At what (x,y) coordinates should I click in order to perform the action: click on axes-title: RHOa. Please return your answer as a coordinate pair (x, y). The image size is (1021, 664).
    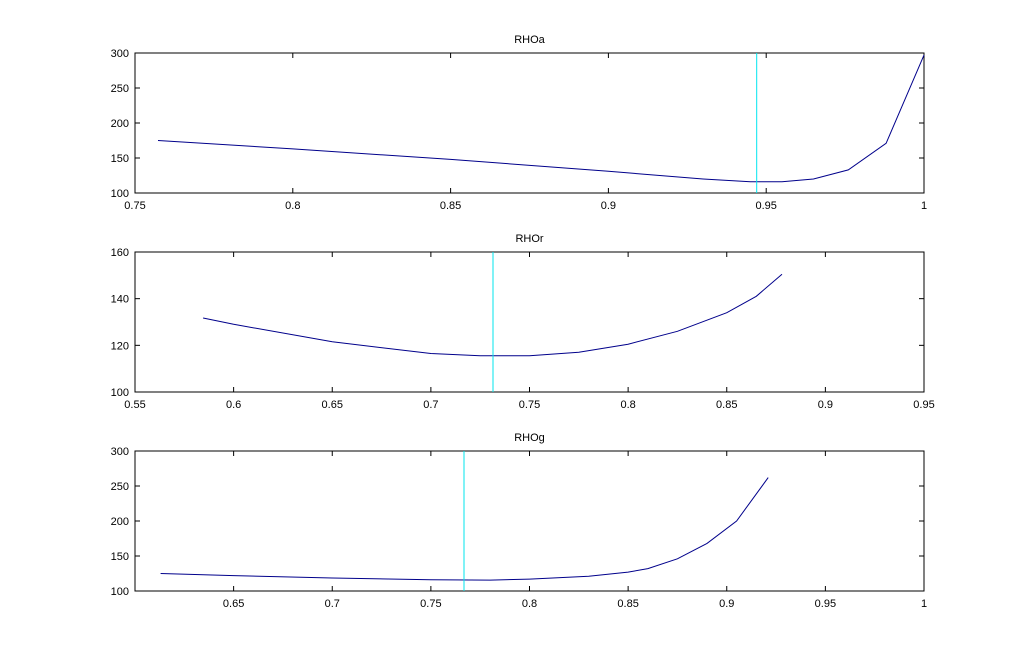
    Looking at the image, I should click on (529, 40).